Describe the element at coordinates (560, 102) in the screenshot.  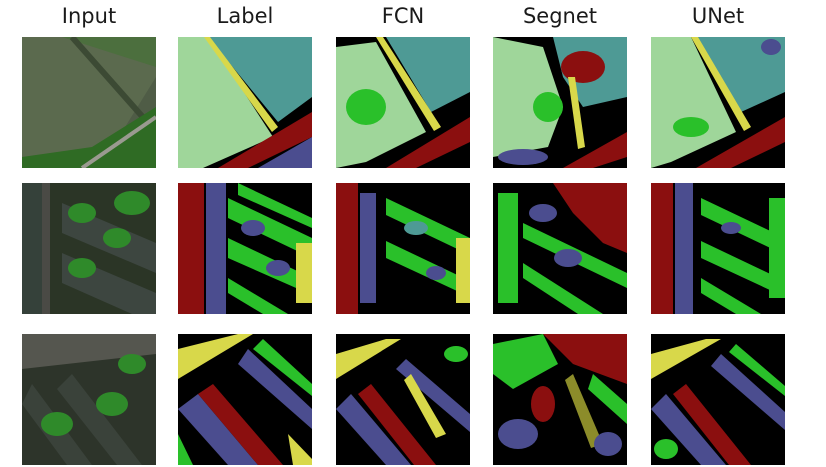
I see `tile-r1-segnet` at that location.